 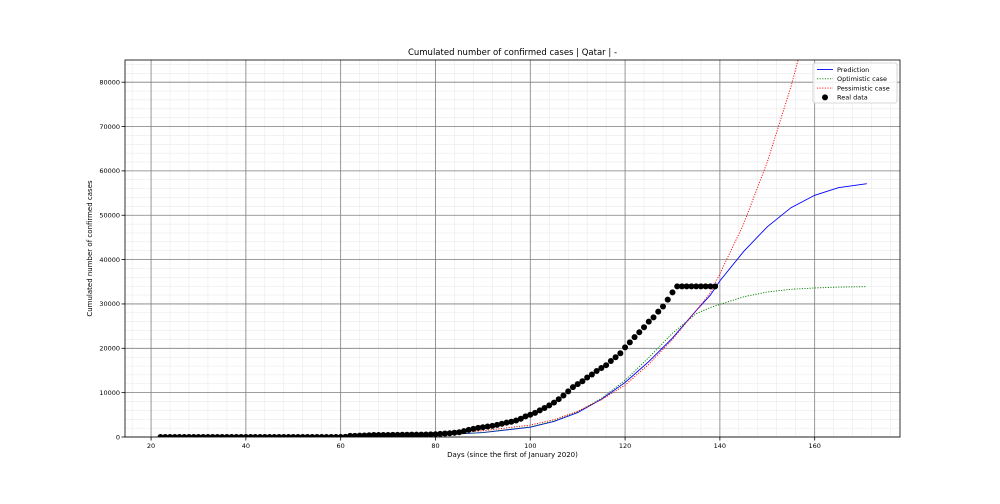 I want to click on x-tick-label: 120, so click(x=625, y=446).